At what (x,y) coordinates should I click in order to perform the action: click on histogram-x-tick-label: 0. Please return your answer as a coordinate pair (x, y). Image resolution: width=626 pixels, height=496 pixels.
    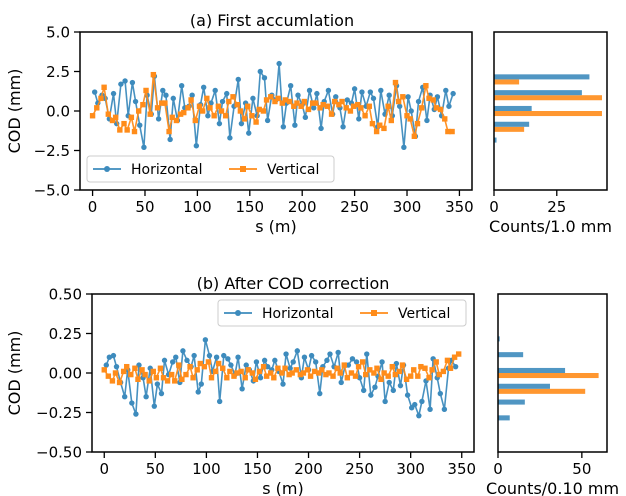
    Looking at the image, I should click on (494, 207).